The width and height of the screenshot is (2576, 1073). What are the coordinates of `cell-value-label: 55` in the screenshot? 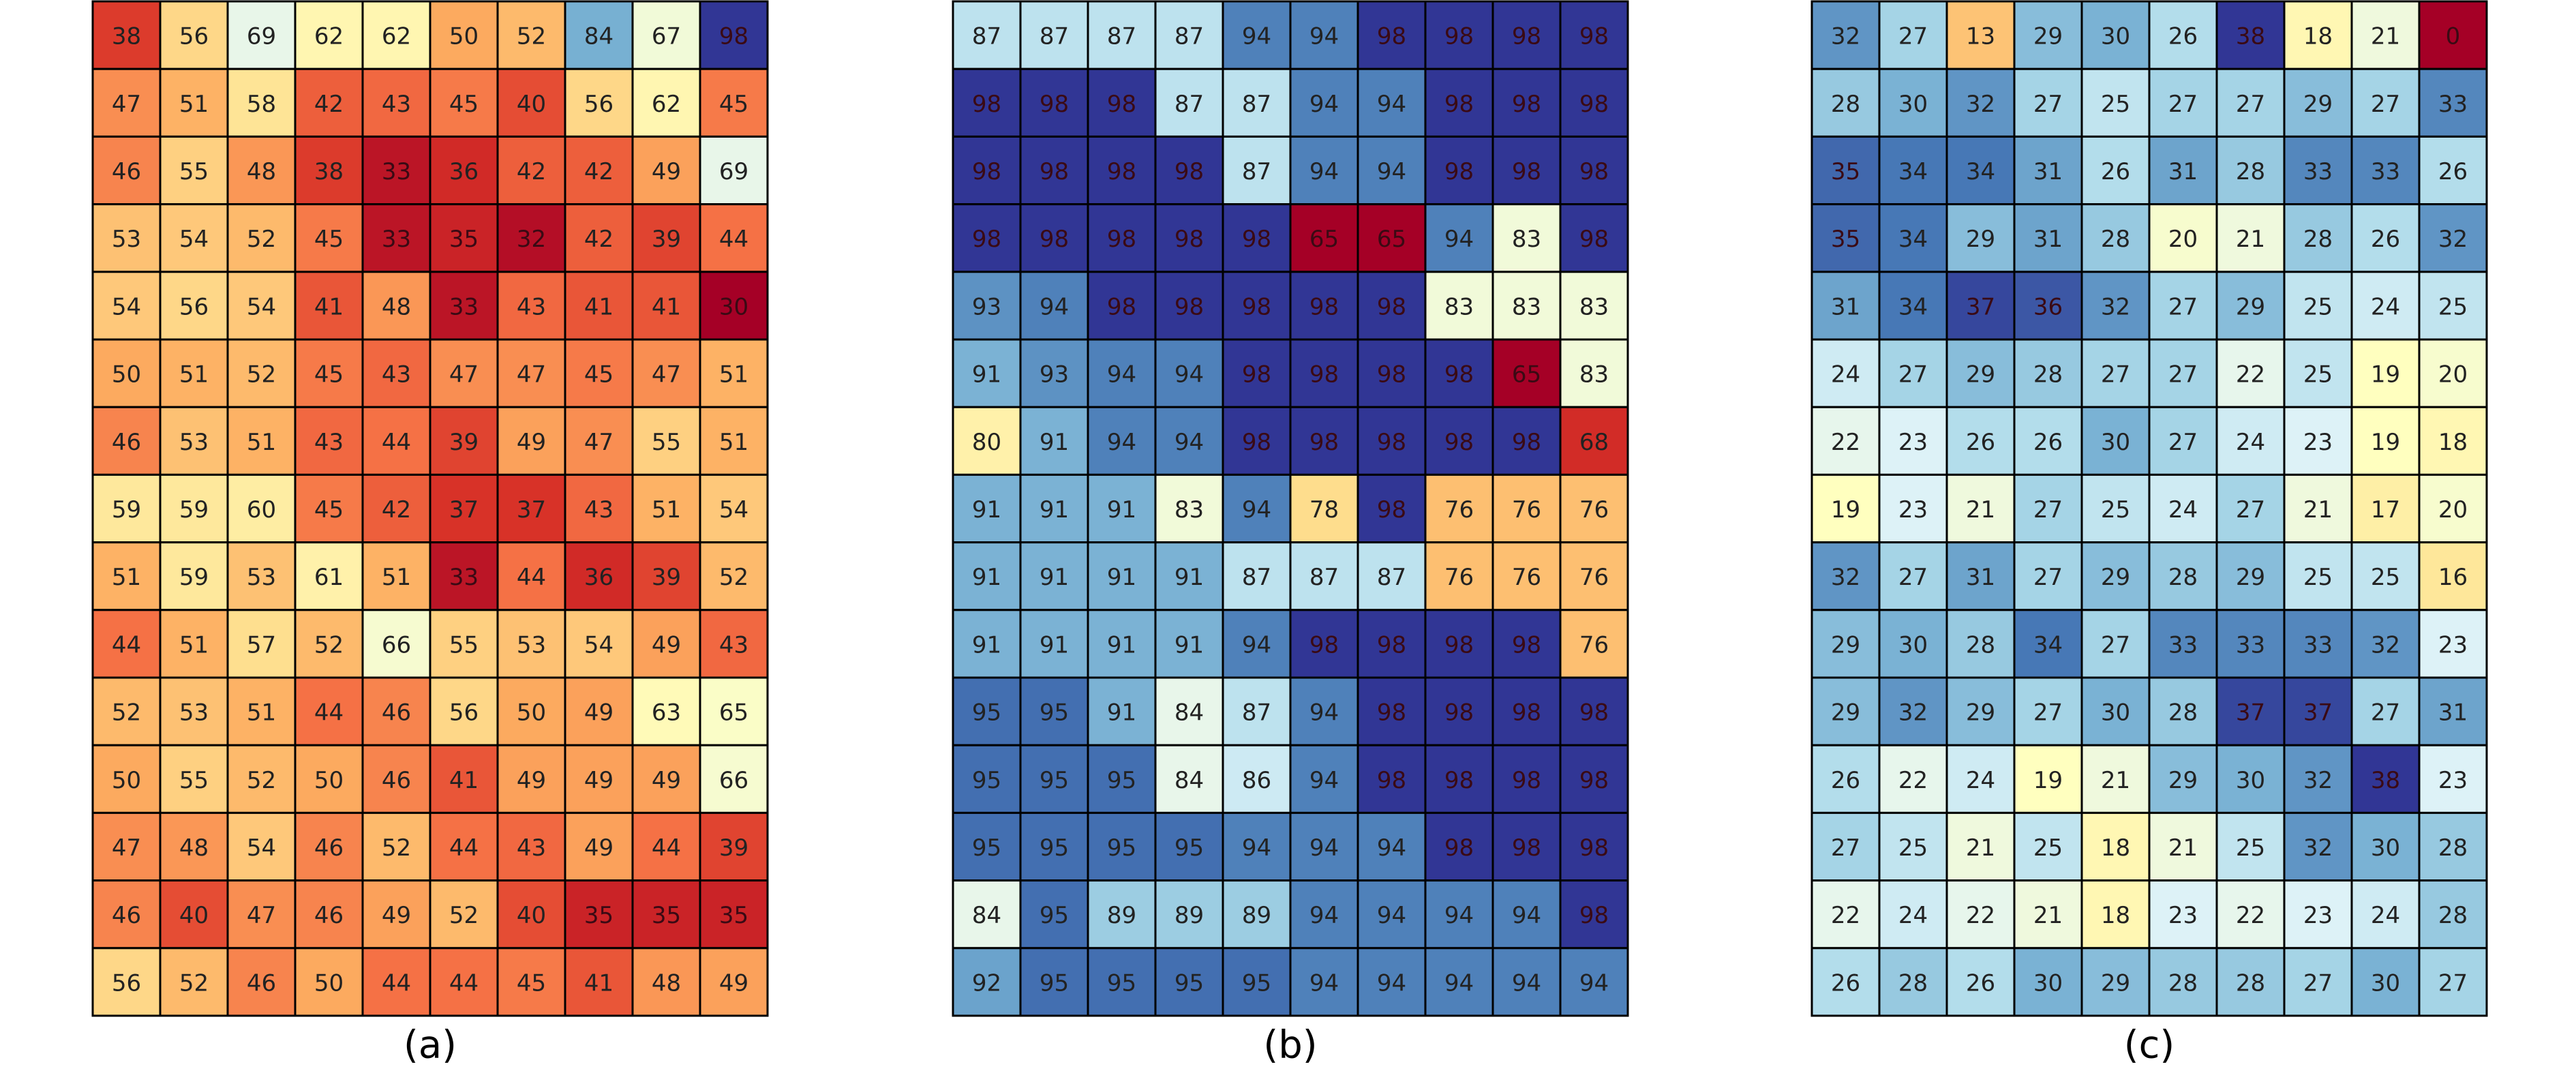 It's located at (194, 171).